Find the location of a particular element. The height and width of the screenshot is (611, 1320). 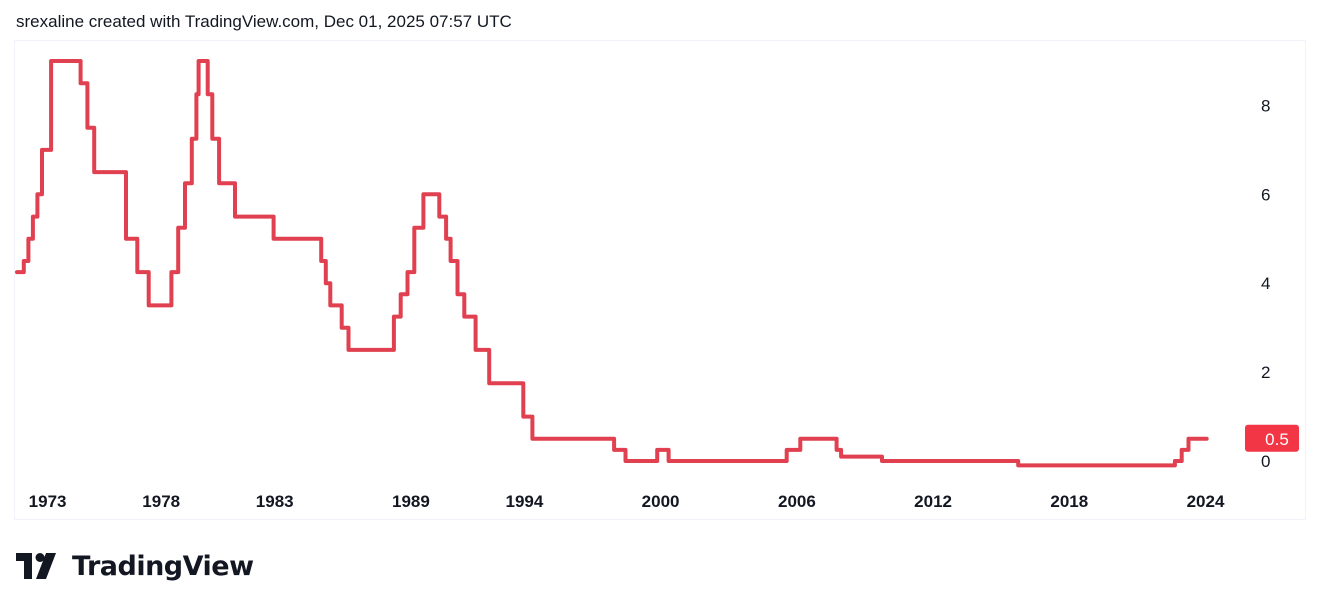

x-tick-label: 1983 is located at coordinates (275, 501).